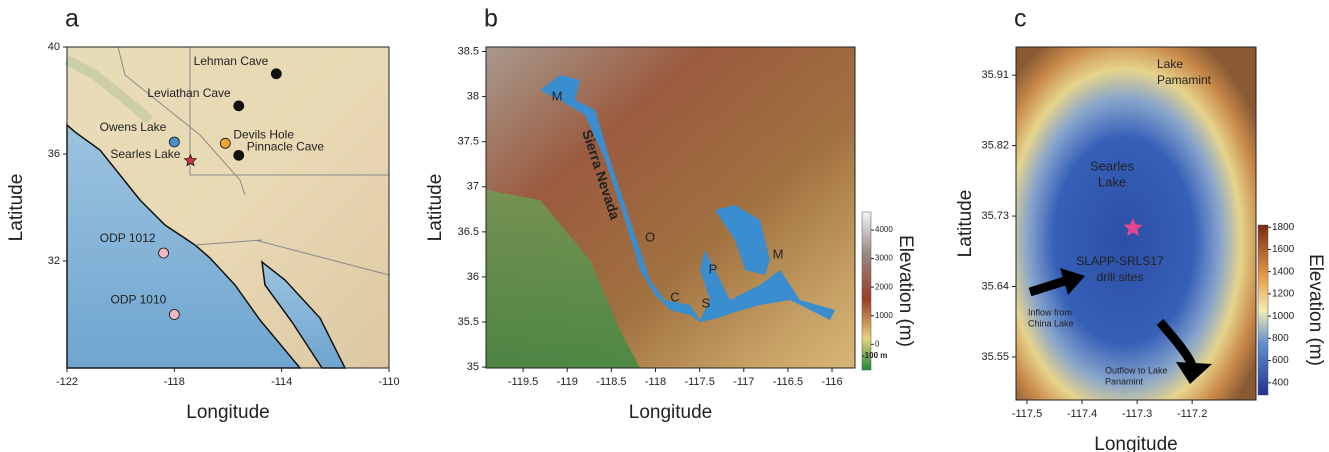 This screenshot has width=1329, height=452. I want to click on frame, so click(1136, 223).